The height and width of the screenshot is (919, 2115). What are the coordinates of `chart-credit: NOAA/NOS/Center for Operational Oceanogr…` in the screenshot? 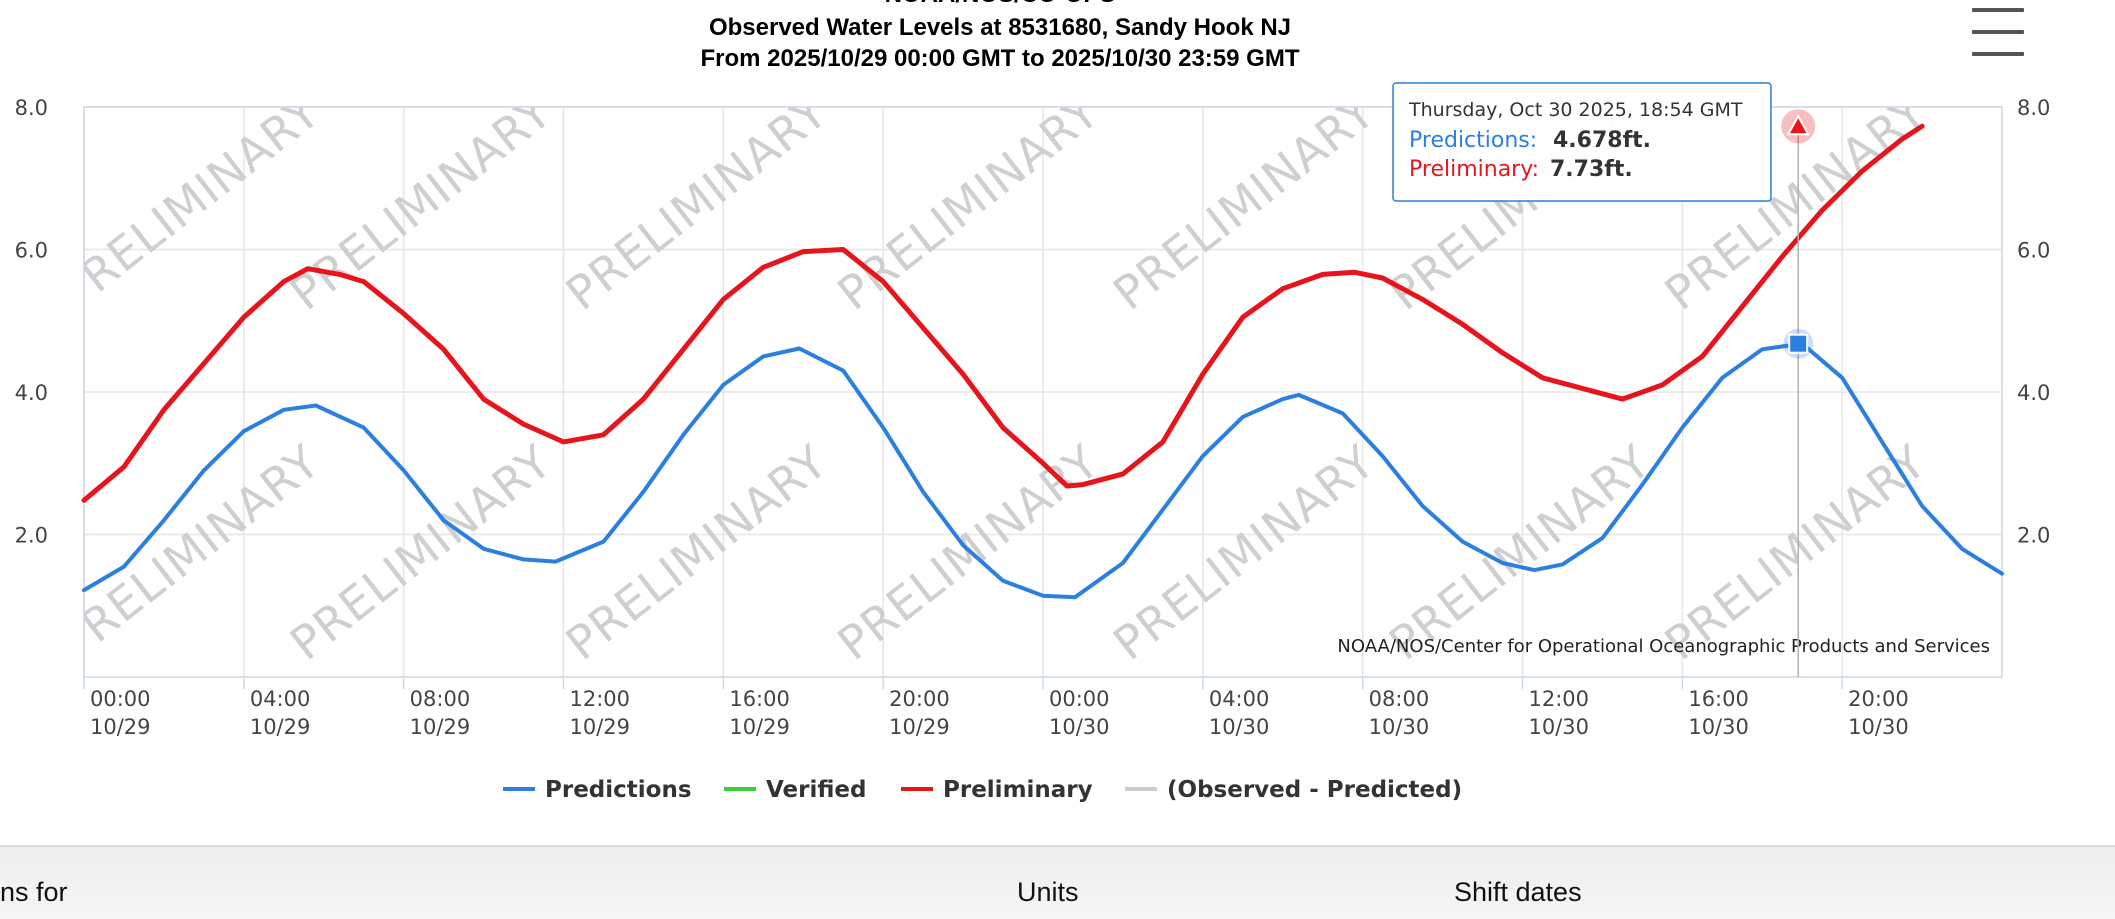 It's located at (1663, 646).